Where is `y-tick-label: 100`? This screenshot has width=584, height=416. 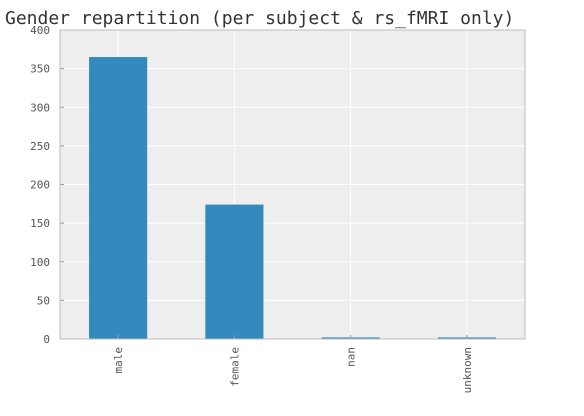
y-tick-label: 100 is located at coordinates (40, 262).